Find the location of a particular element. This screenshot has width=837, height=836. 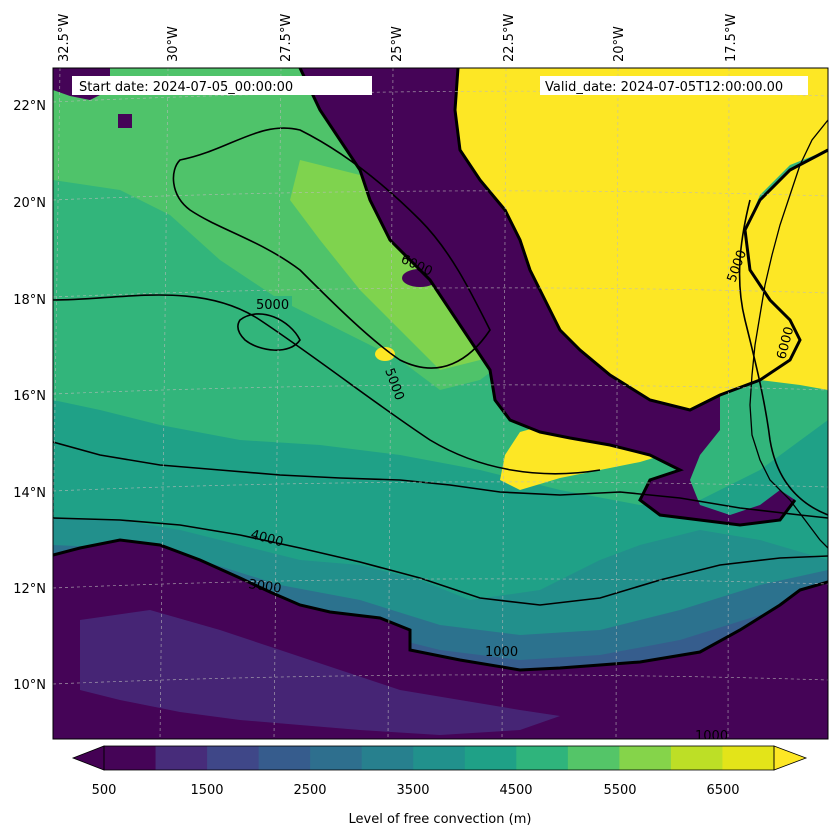

colorbar-right-extension is located at coordinates (790, 758).